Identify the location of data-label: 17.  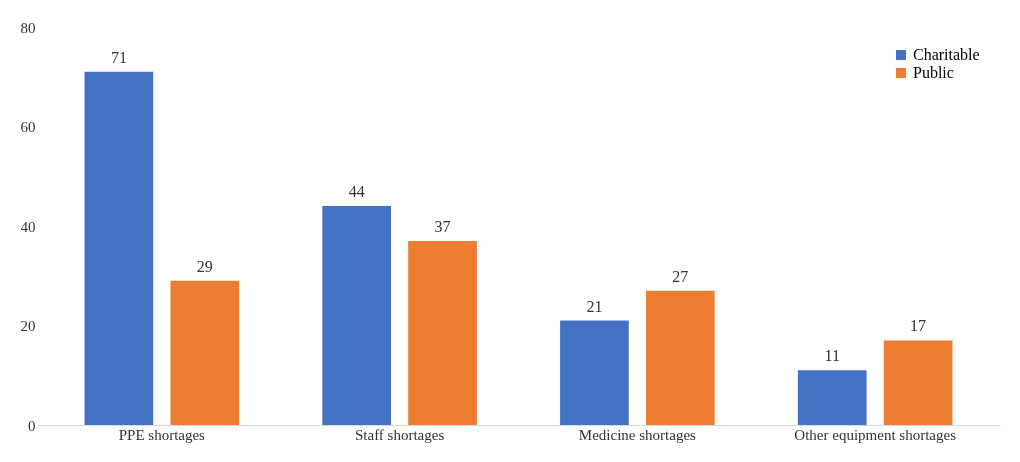
(918, 326).